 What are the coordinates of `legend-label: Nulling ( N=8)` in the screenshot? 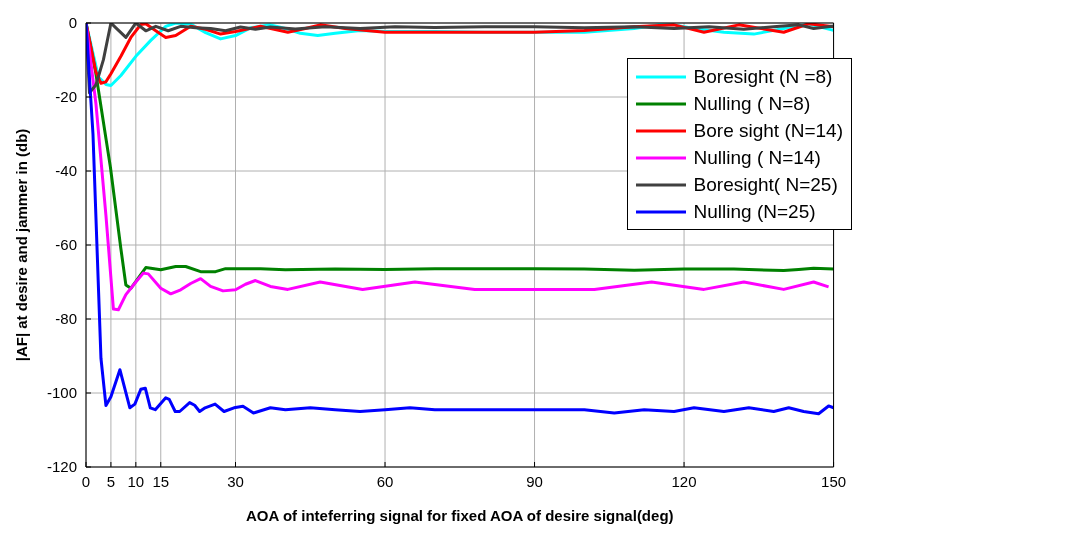 It's located at (752, 104).